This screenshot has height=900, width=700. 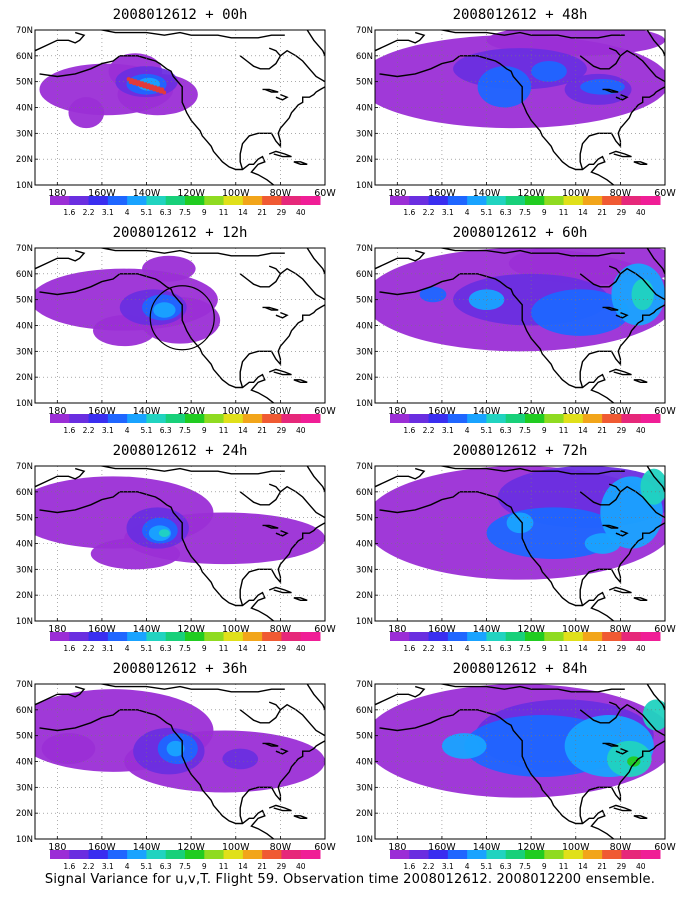 I want to click on colorbar-label: 3.1, so click(x=448, y=866).